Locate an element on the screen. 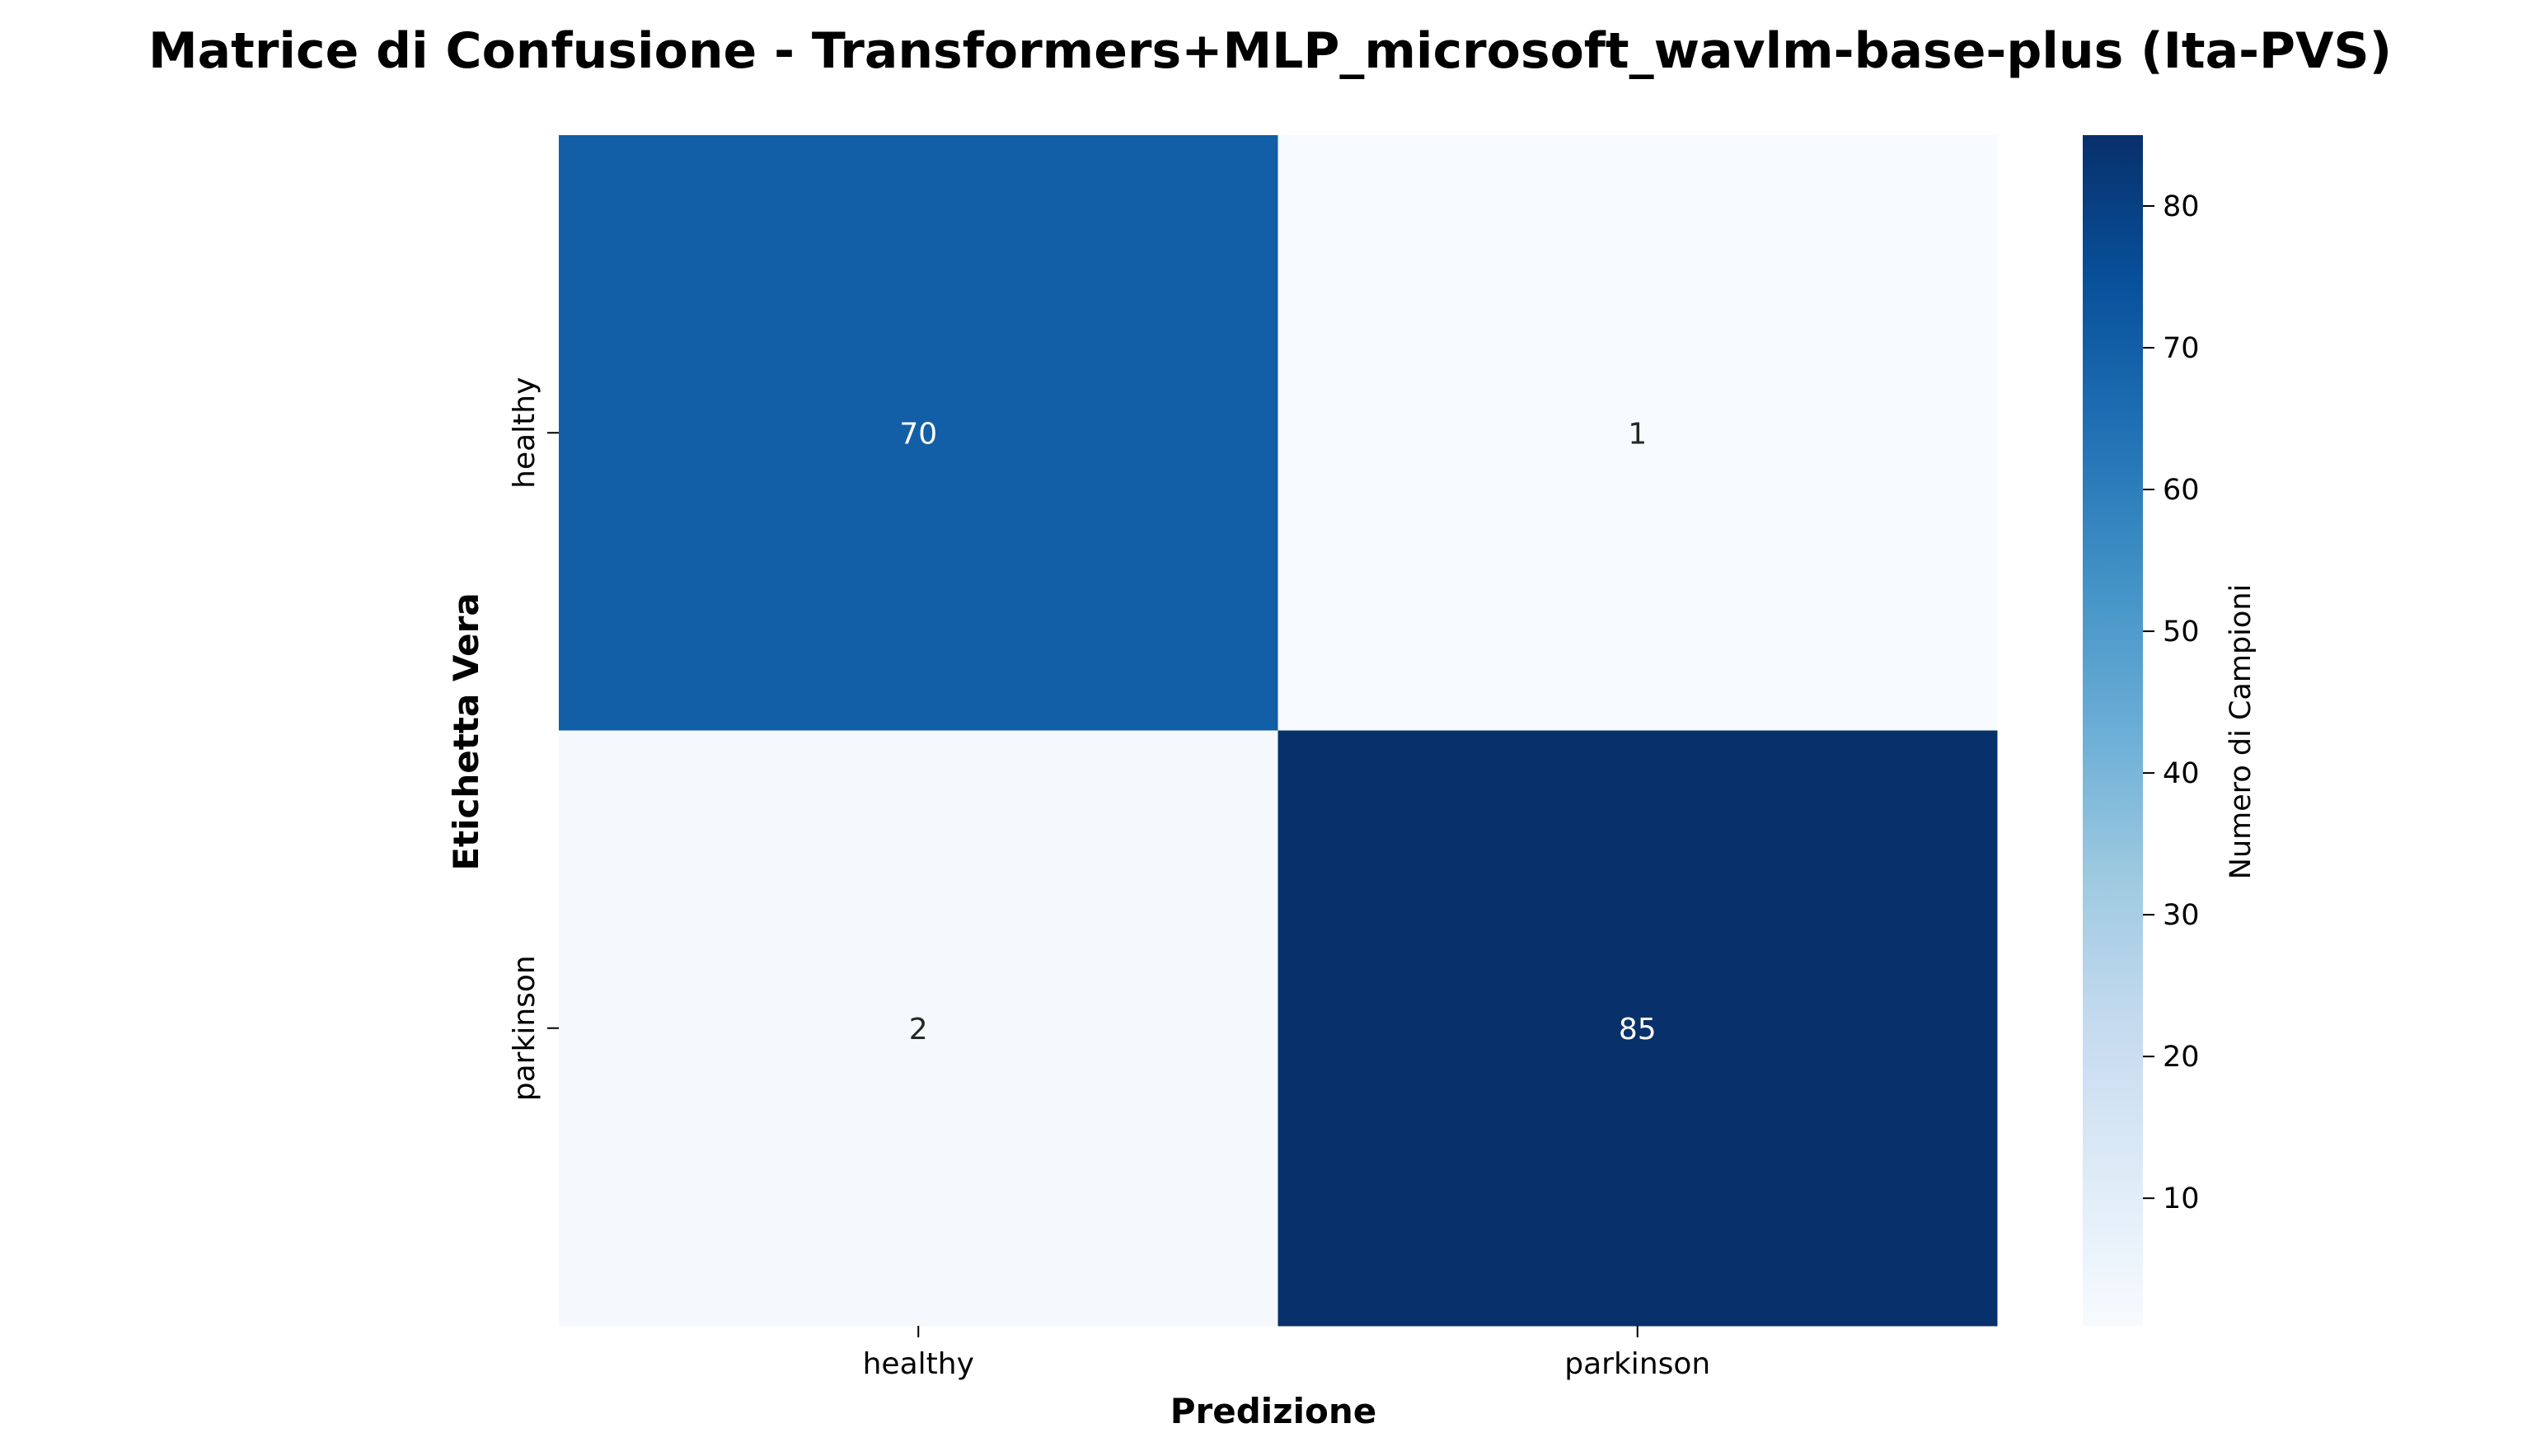 The height and width of the screenshot is (1456, 2541). cell-annotation: 70 is located at coordinates (918, 434).